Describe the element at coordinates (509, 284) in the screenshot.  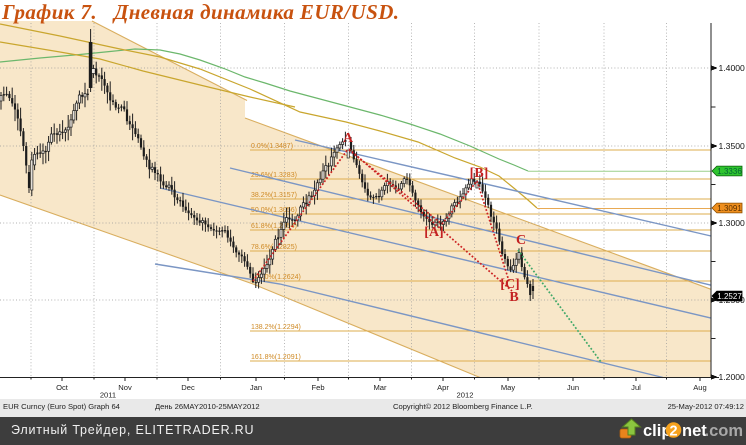
I see `svg-text: [C]` at that location.